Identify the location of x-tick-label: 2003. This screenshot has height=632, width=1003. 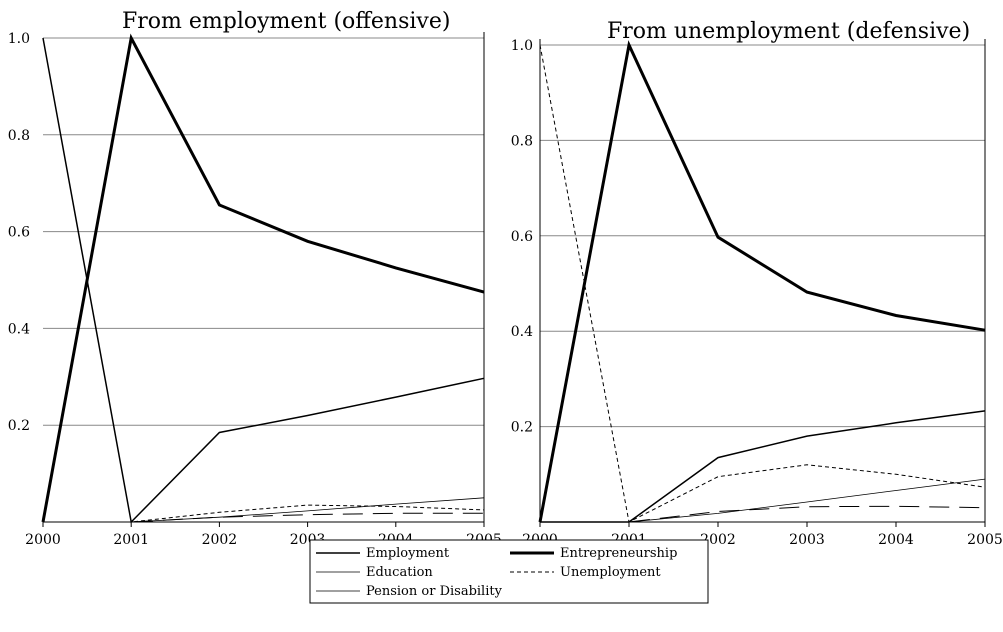
(807, 540).